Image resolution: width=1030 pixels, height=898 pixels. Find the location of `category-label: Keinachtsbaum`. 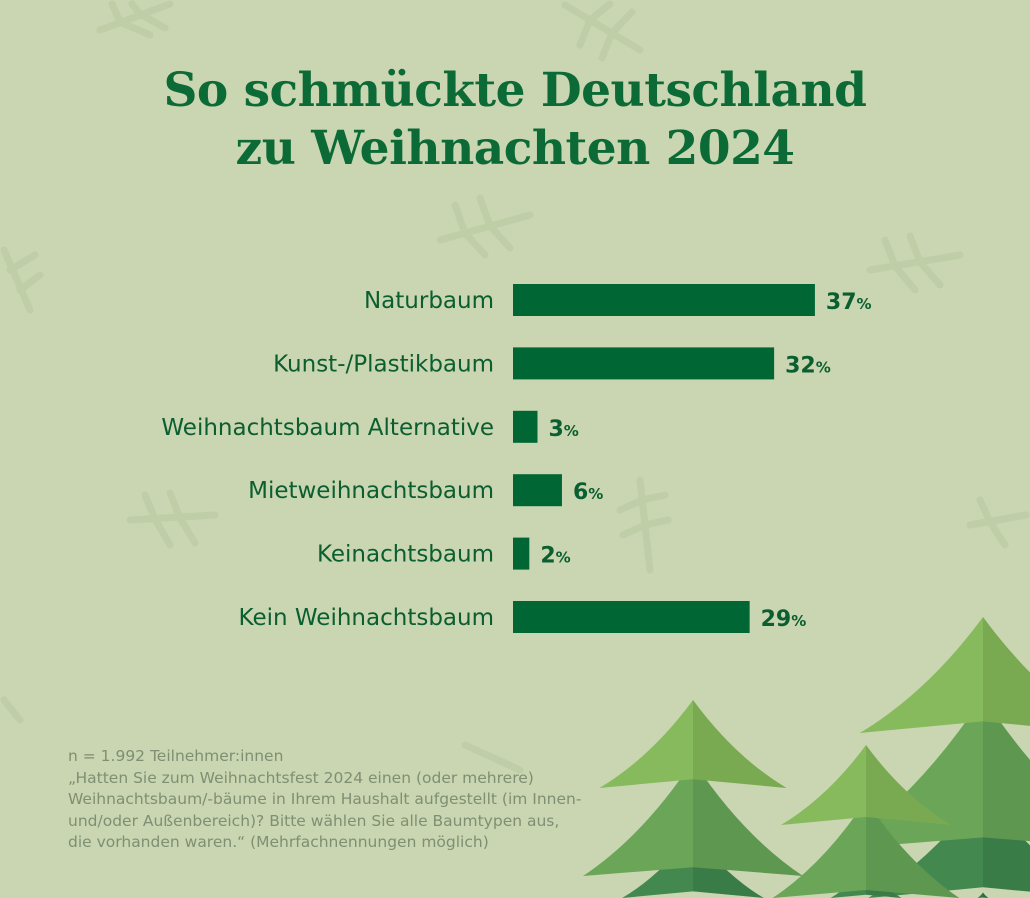

category-label: Keinachtsbaum is located at coordinates (405, 555).